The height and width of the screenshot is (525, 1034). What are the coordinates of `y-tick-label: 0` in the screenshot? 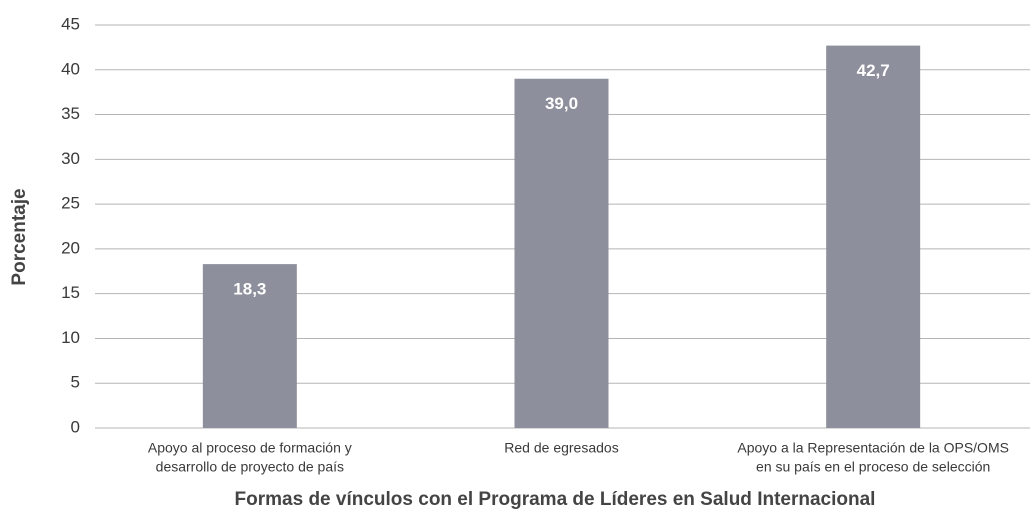 It's located at (75, 426).